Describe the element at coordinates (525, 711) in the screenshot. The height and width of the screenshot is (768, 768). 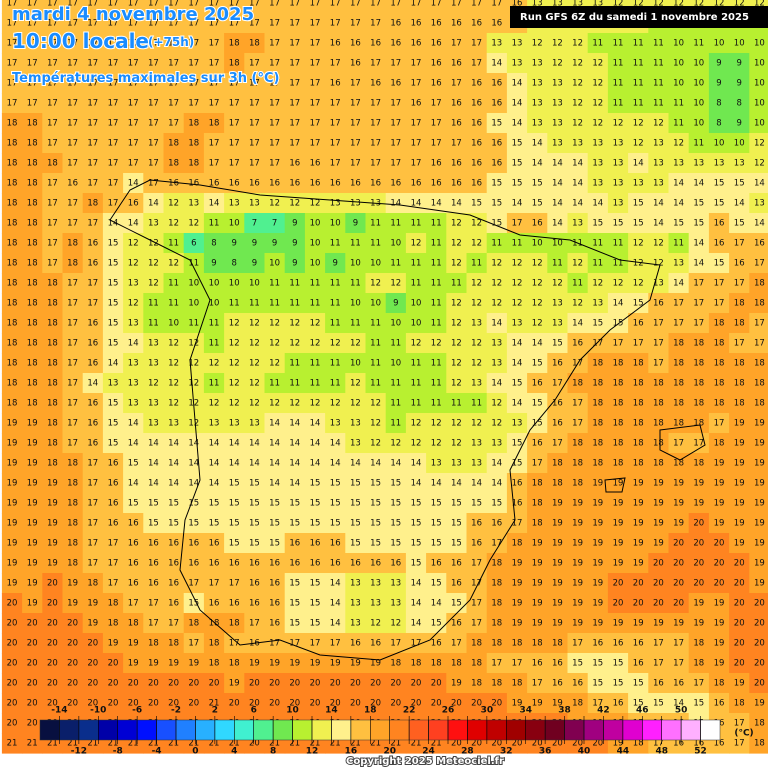
I see `colorbar-label: 34` at that location.